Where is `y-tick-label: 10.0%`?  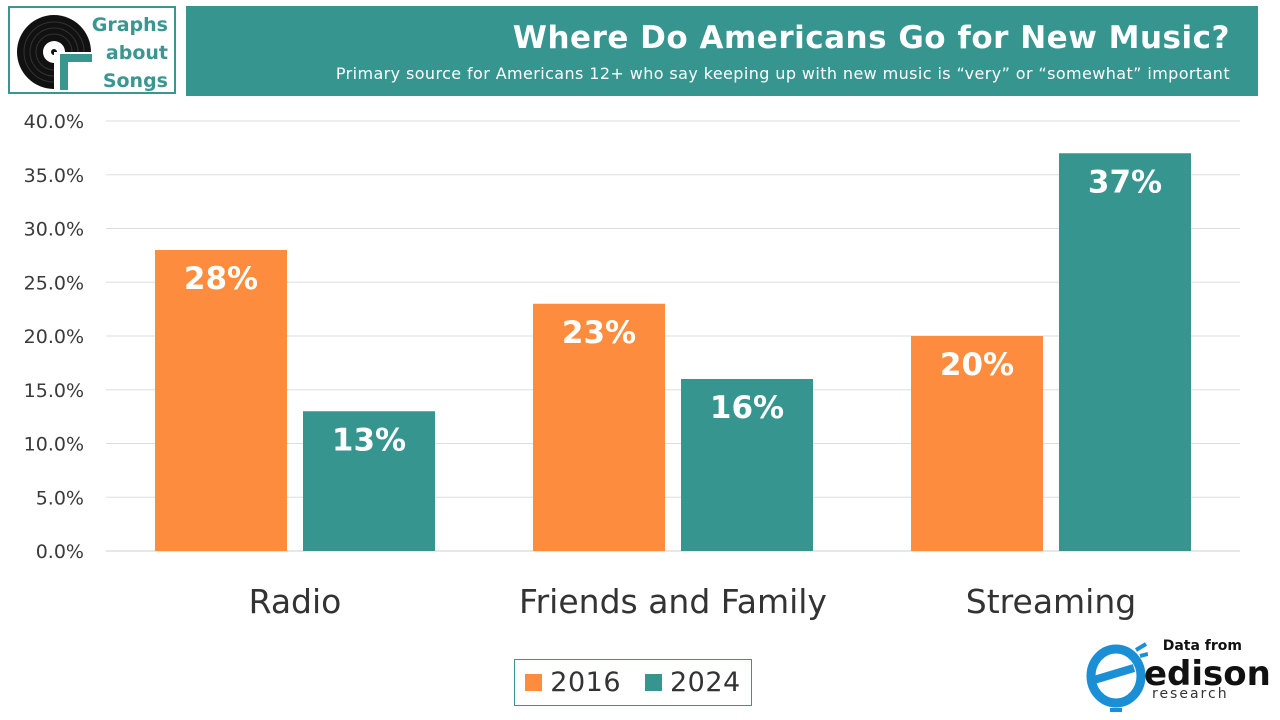
y-tick-label: 10.0% is located at coordinates (54, 445).